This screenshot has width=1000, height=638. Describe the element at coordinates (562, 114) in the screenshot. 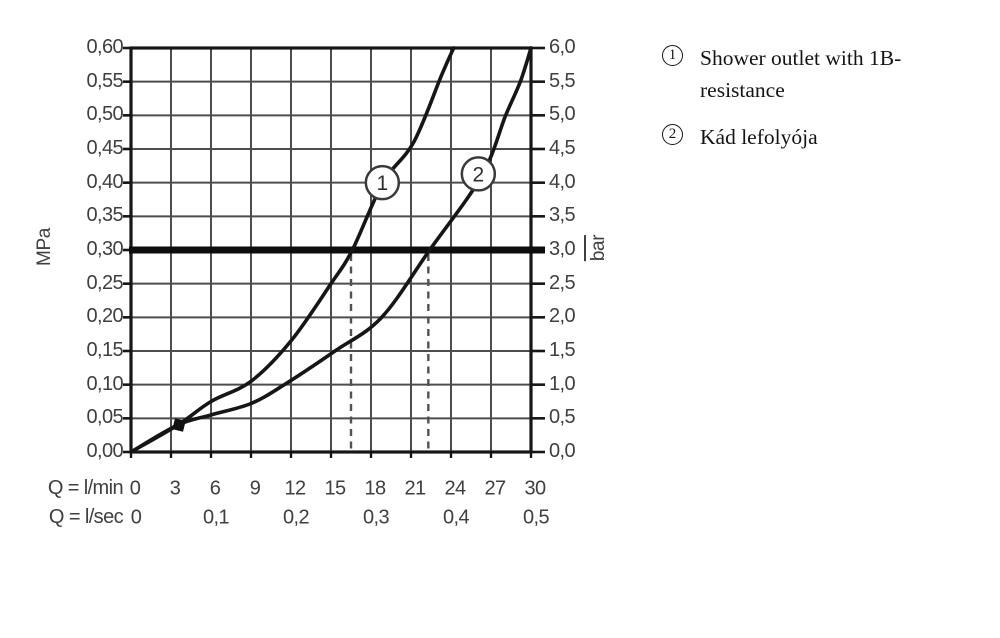

I see `y-right-tick-label: 5,0` at that location.